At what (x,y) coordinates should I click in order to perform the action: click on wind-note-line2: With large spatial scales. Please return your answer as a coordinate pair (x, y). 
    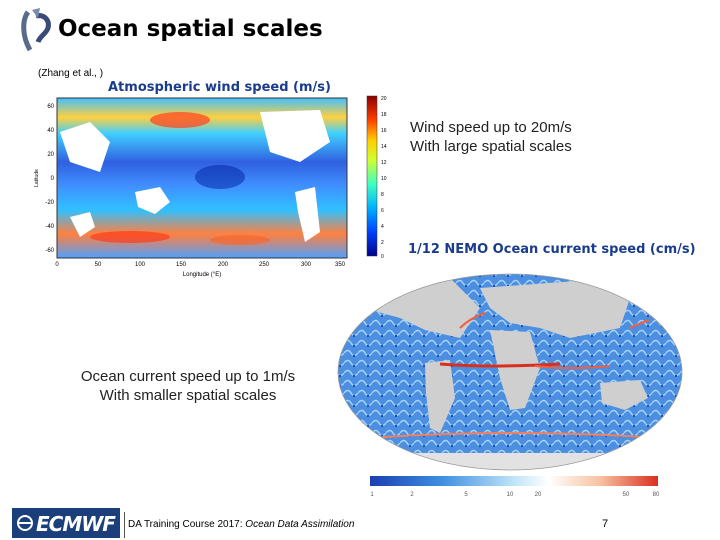
    Looking at the image, I should click on (491, 146).